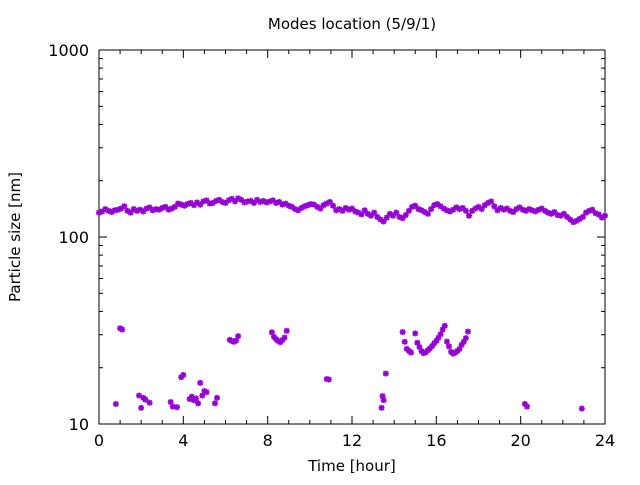 This screenshot has height=485, width=640. Describe the element at coordinates (99, 440) in the screenshot. I see `x-tick-label: 0` at that location.